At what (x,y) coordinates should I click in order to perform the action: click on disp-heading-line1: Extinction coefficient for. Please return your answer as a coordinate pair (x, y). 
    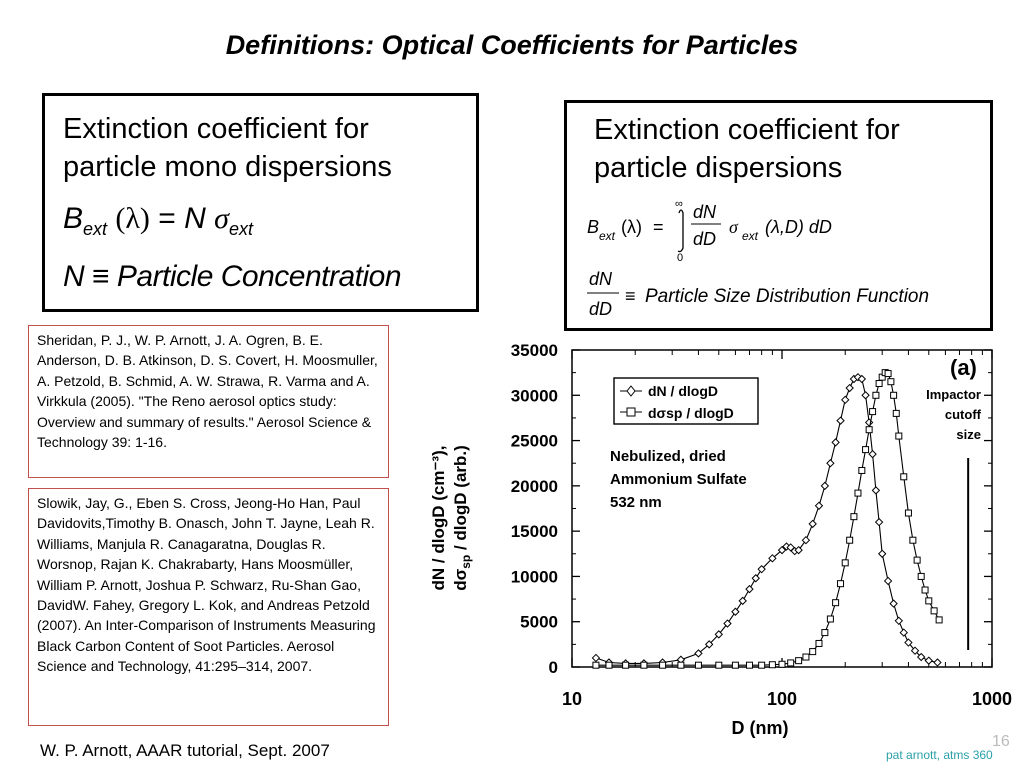
    Looking at the image, I should click on (747, 130).